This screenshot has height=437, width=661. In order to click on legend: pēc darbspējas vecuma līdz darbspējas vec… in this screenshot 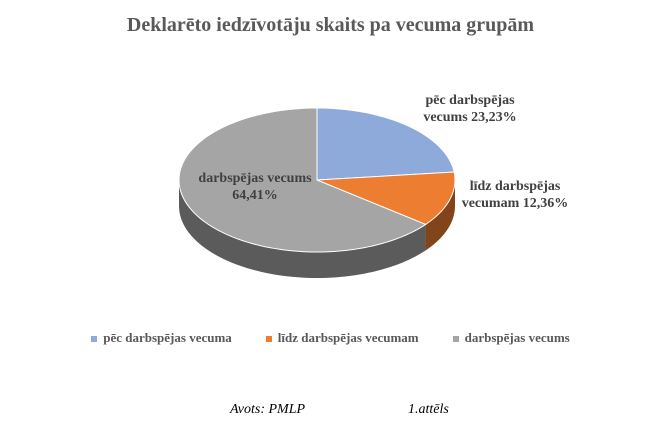, I will do `click(330, 338)`.